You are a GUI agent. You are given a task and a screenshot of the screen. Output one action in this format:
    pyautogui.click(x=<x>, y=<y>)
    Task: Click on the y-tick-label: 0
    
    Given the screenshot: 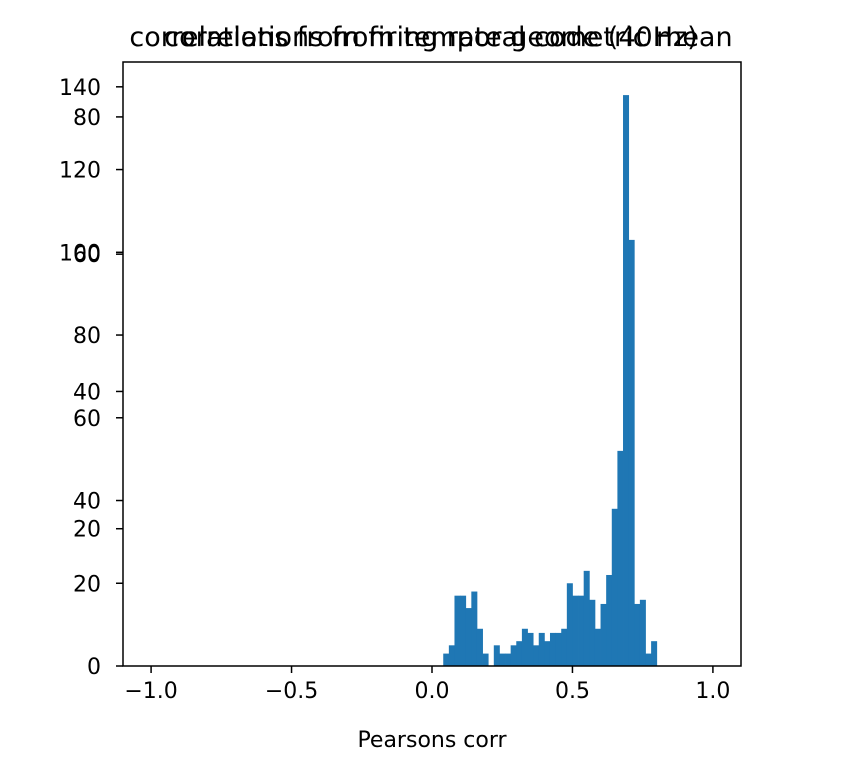 What is the action you would take?
    pyautogui.click(x=94, y=667)
    